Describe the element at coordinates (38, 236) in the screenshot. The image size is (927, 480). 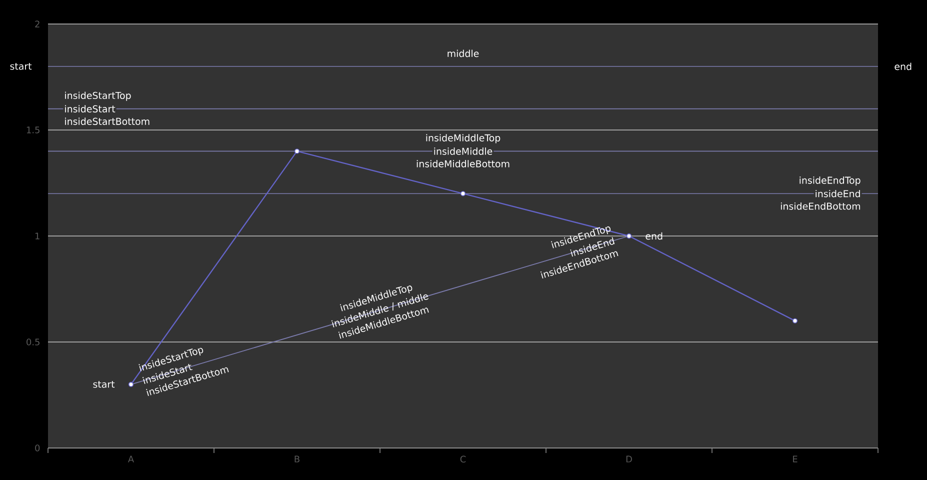
I see `y-tick-label: 1` at that location.